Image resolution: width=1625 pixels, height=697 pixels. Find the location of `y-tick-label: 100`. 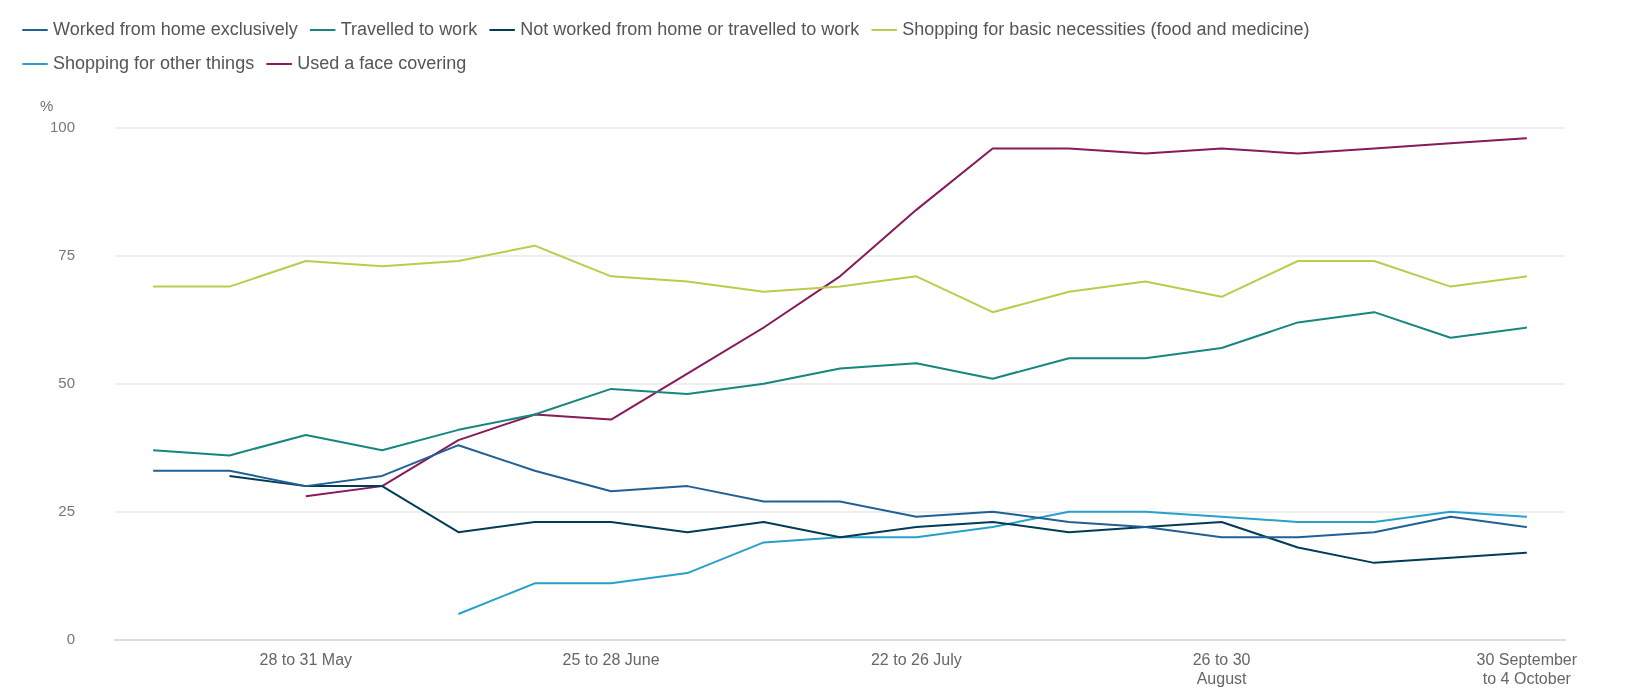

y-tick-label: 100 is located at coordinates (63, 127).